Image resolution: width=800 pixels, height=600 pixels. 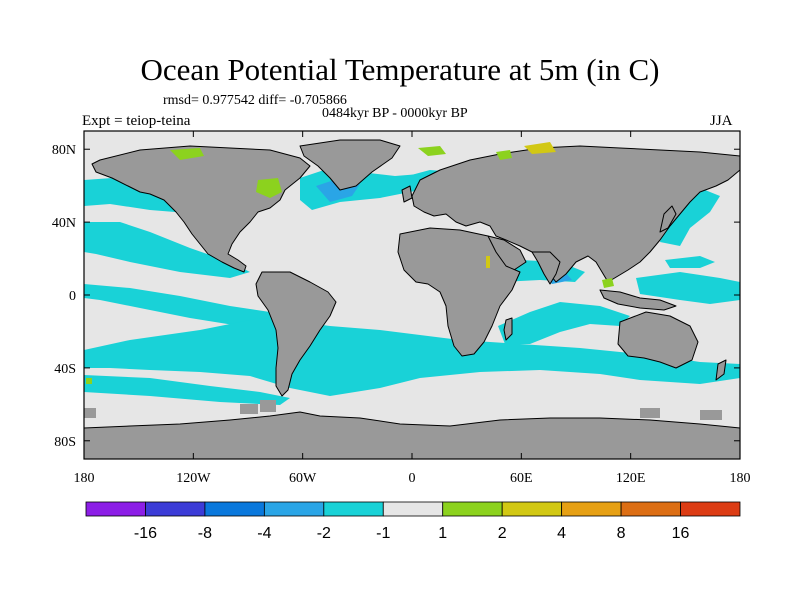 I want to click on y-tick-label: 40N, so click(x=64, y=223).